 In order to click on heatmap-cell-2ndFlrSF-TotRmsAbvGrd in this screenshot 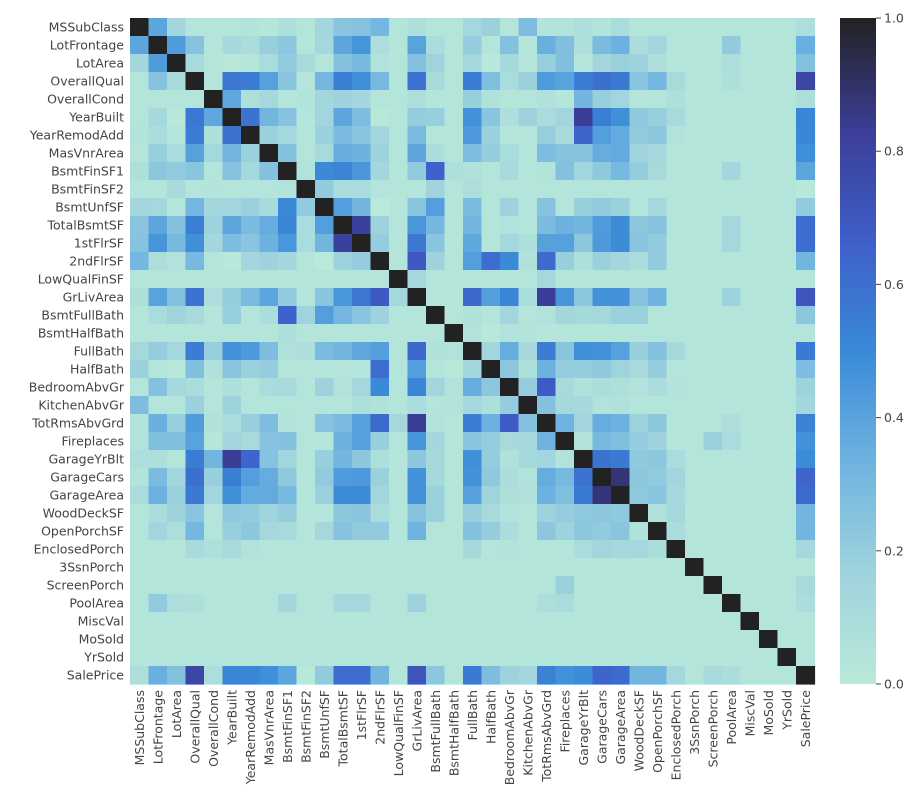, I will do `click(547, 261)`.